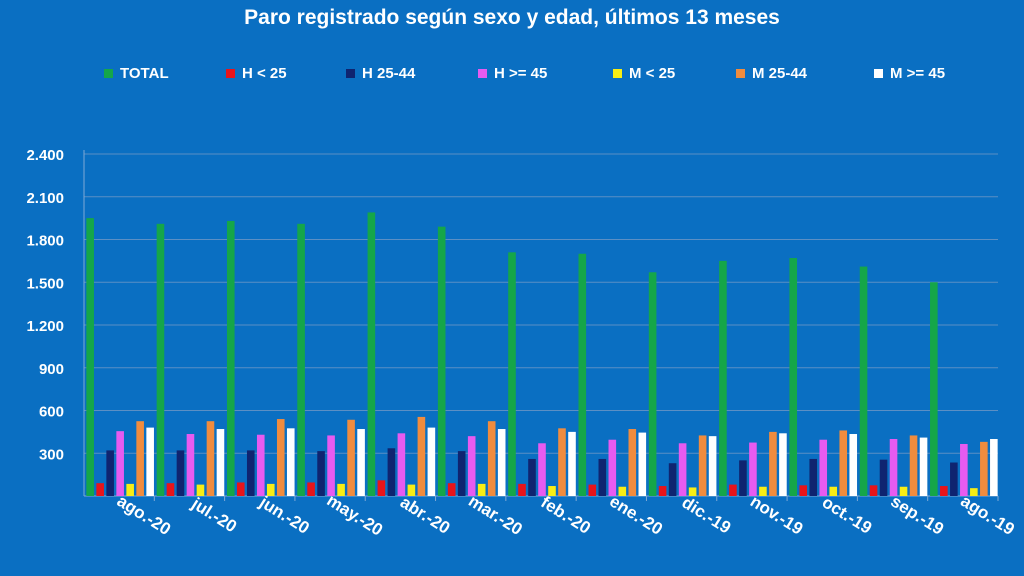 Image resolution: width=1024 pixels, height=576 pixels. Describe the element at coordinates (144, 73) in the screenshot. I see `legend-label-total: TOTAL` at that location.